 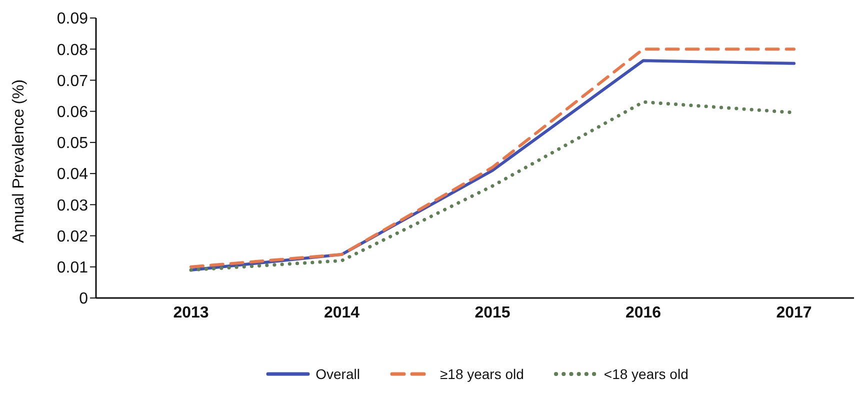 I want to click on y-tick-label: 0.03, so click(x=72, y=205).